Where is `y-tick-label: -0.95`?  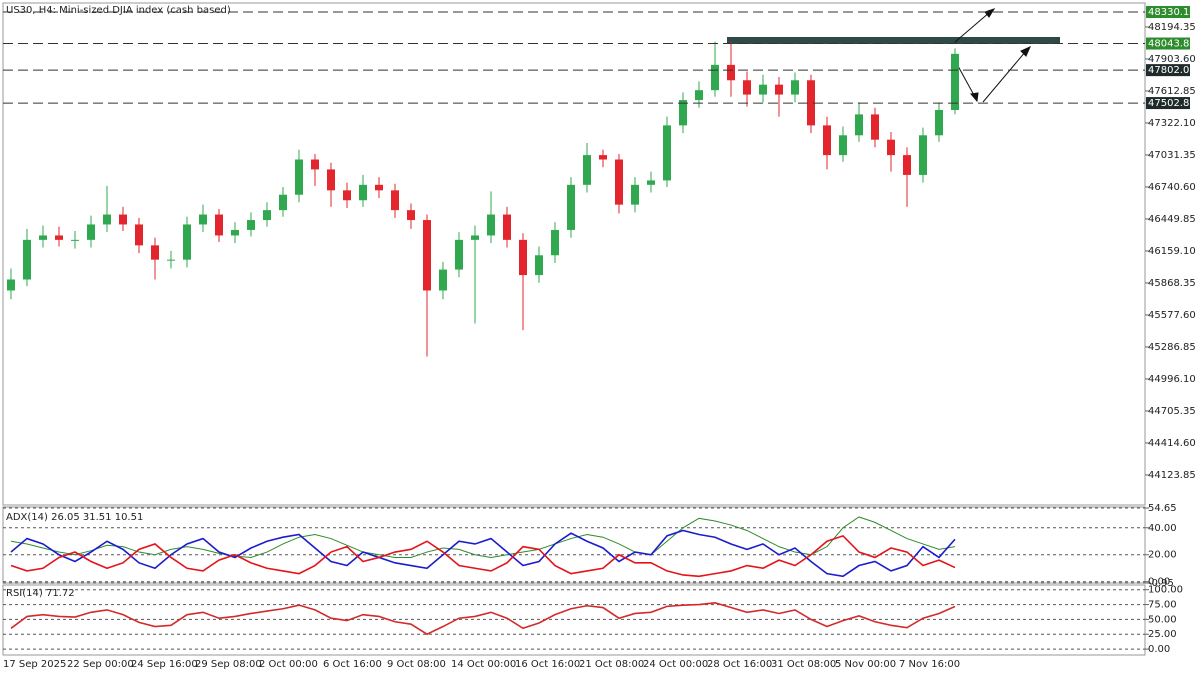
y-tick-label: -0.95 is located at coordinates (1161, 583).